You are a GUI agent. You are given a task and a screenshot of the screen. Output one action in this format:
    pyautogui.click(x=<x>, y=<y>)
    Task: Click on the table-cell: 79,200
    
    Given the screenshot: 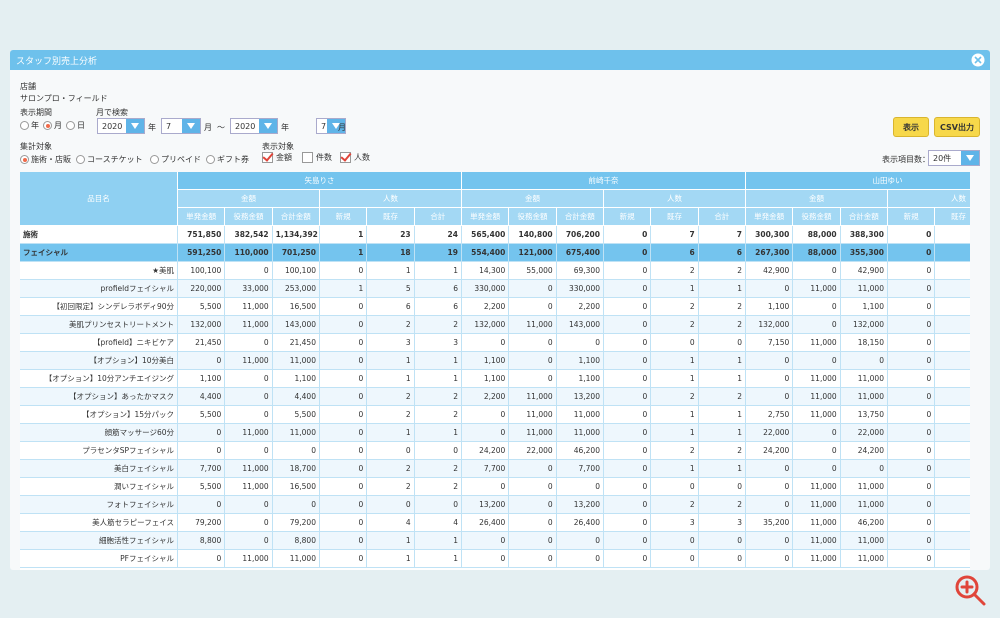 What is the action you would take?
    pyautogui.click(x=296, y=523)
    